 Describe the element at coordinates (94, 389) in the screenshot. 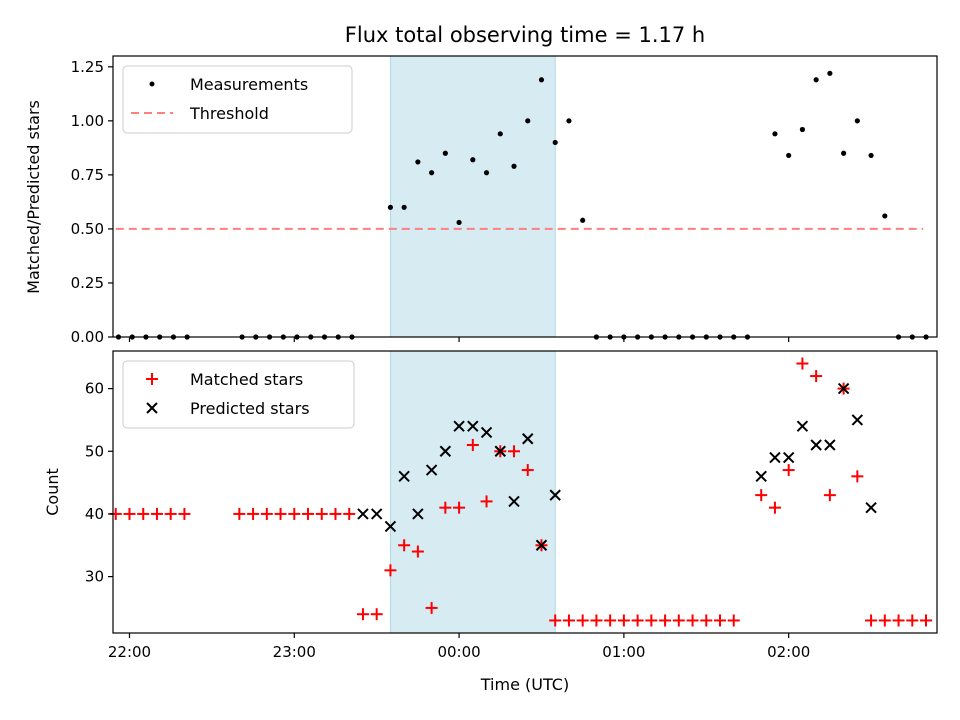

I see `y-tick-label: 60` at that location.